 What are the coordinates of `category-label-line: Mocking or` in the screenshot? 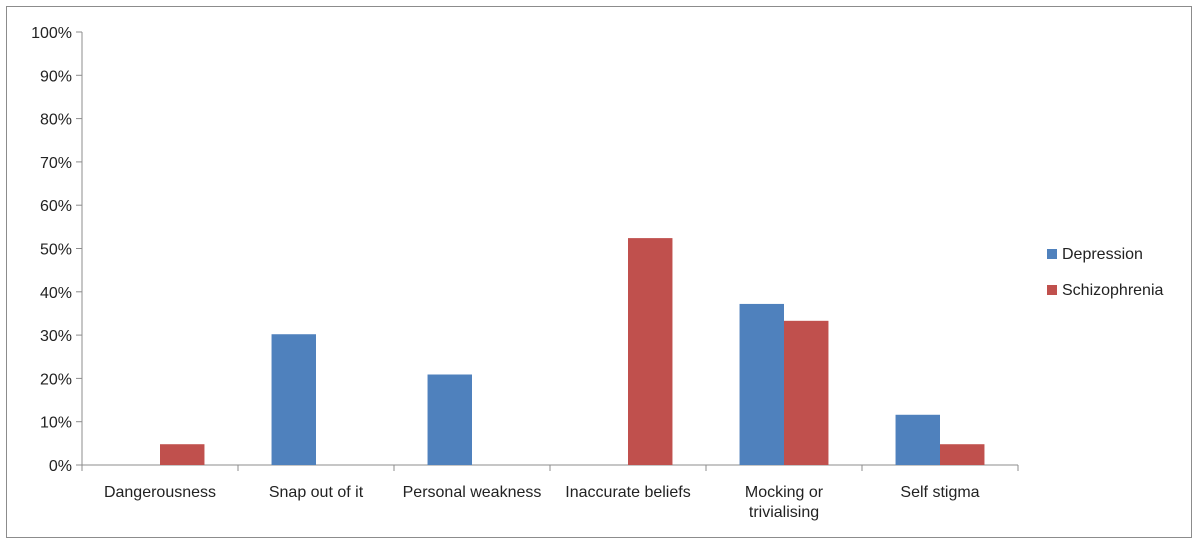 It's located at (784, 492).